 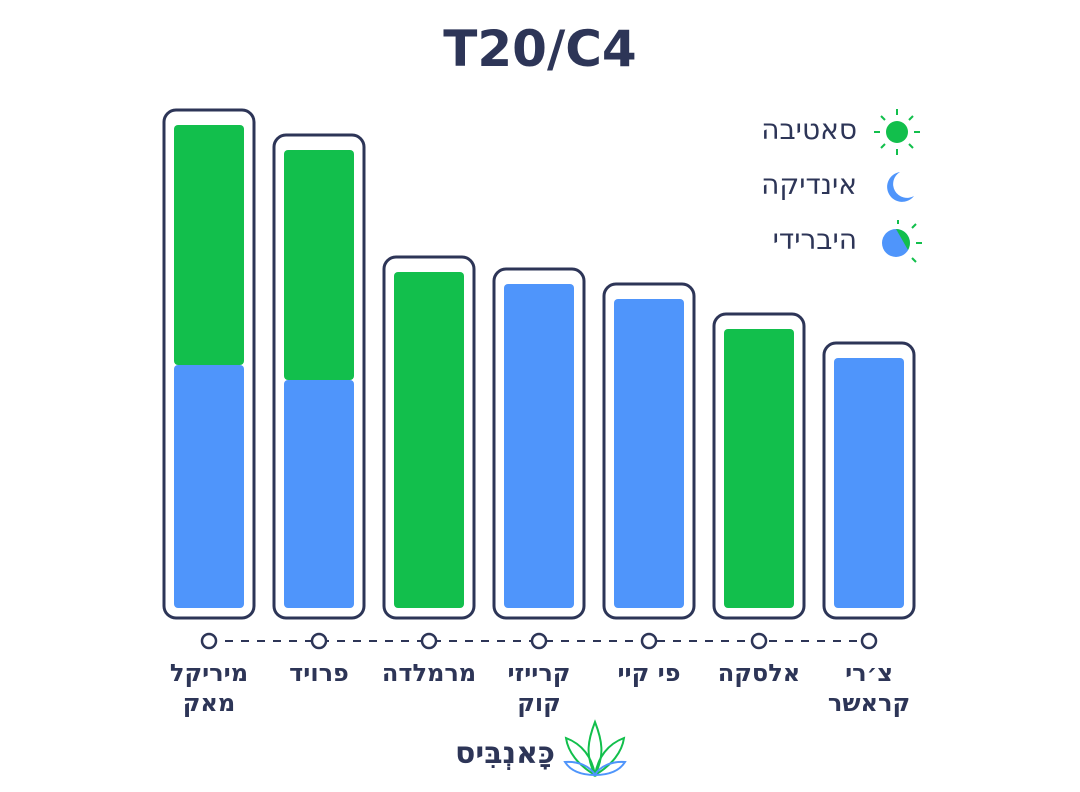 I want to click on x-tick-label: אלסקה, so click(x=759, y=673).